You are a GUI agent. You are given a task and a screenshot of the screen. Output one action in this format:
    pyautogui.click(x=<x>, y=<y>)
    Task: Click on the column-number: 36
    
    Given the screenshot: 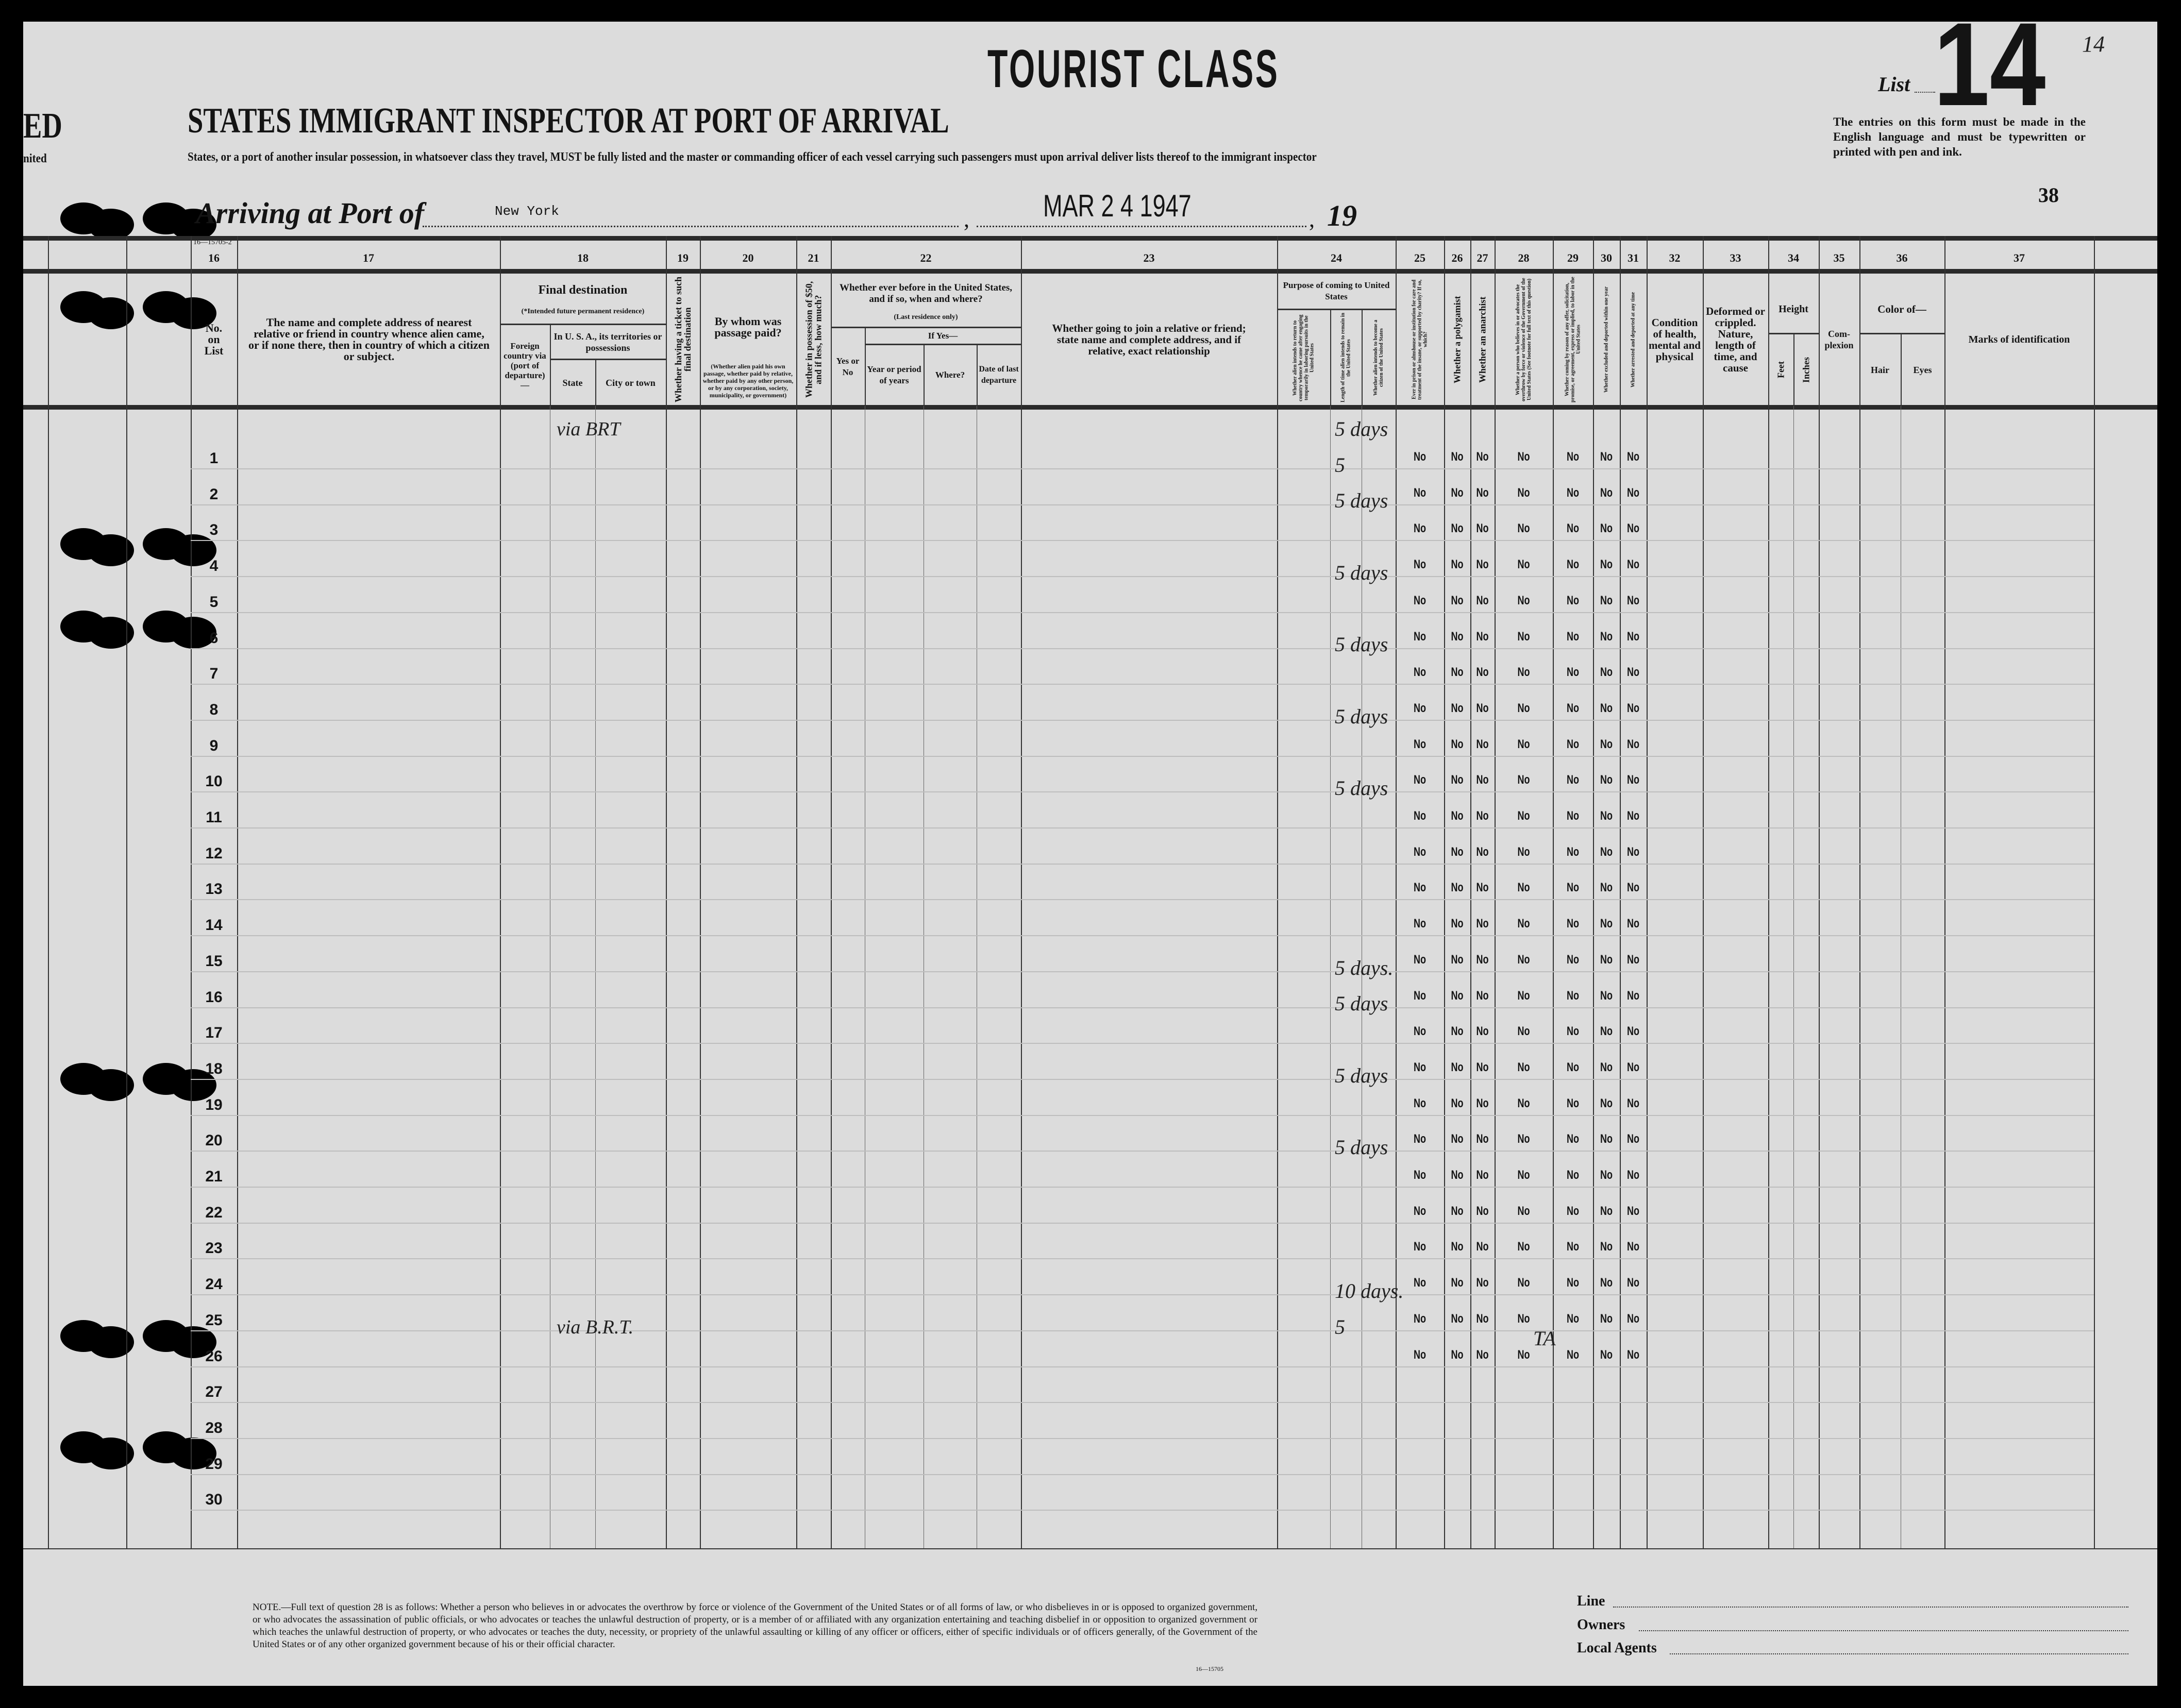 What is the action you would take?
    pyautogui.click(x=1902, y=257)
    